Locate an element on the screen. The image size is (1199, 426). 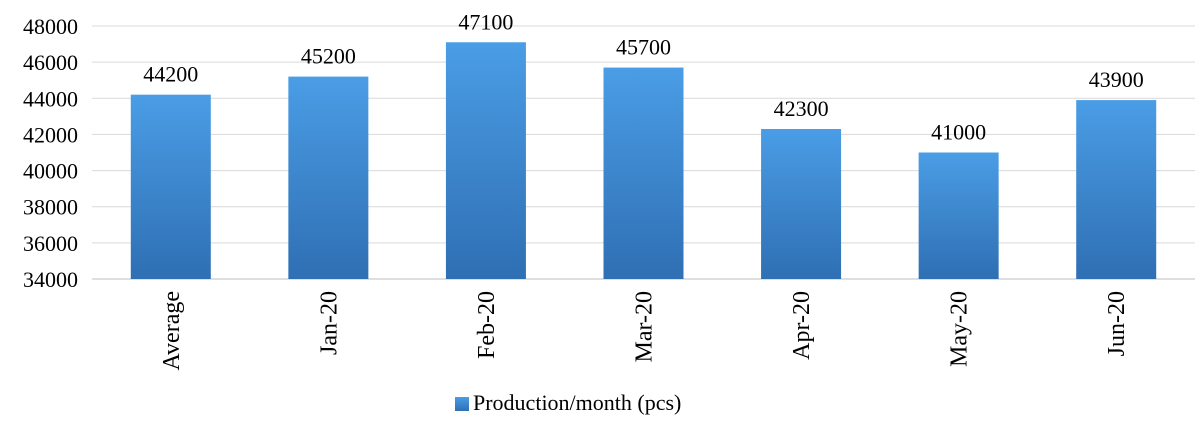
x-tick-label: May-20 is located at coordinates (960, 329).